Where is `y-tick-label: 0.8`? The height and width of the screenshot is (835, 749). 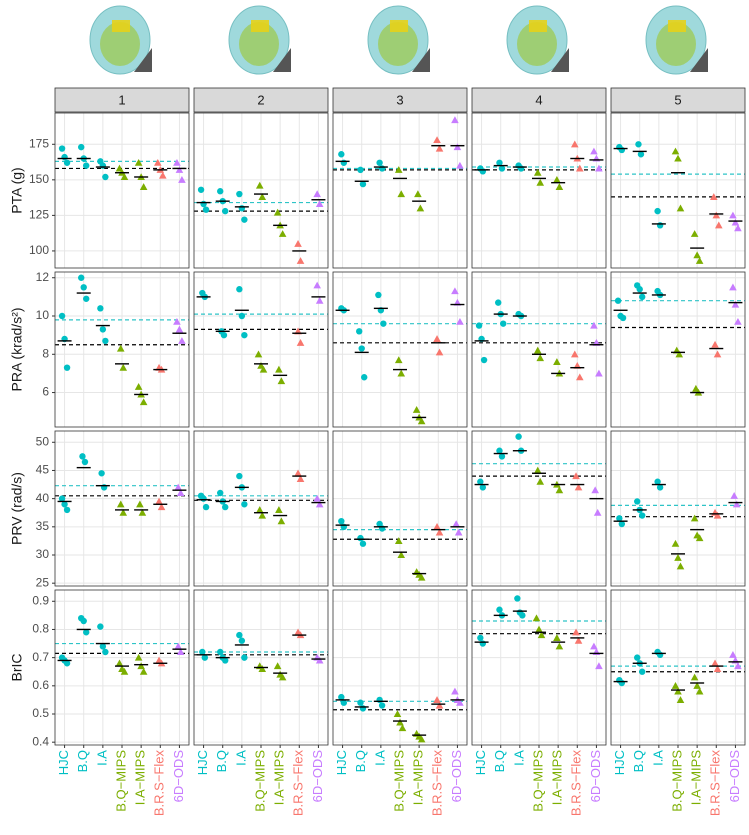
y-tick-label: 0.8 is located at coordinates (40, 629).